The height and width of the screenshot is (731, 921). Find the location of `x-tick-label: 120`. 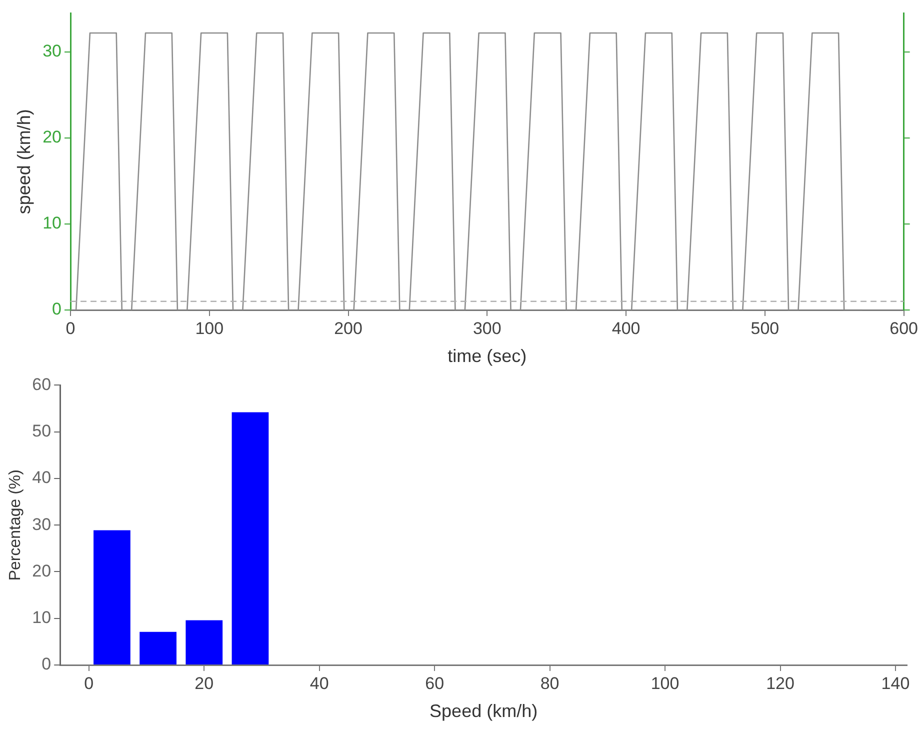

x-tick-label: 120 is located at coordinates (780, 683).